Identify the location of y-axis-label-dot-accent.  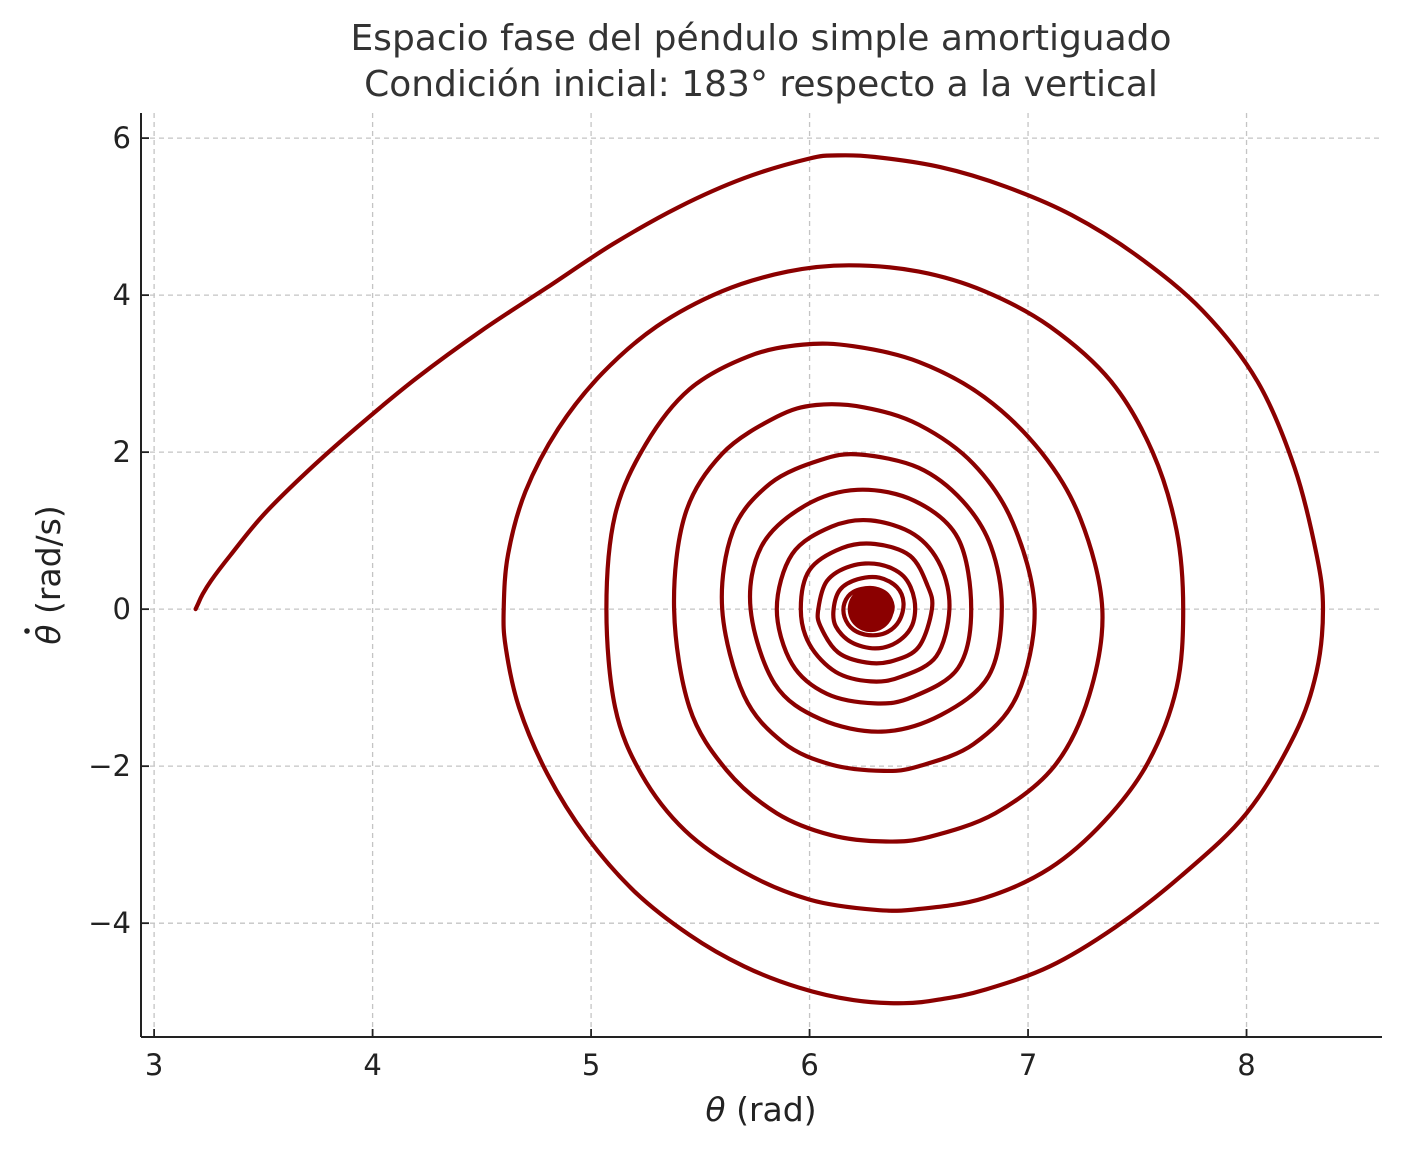
(27, 631).